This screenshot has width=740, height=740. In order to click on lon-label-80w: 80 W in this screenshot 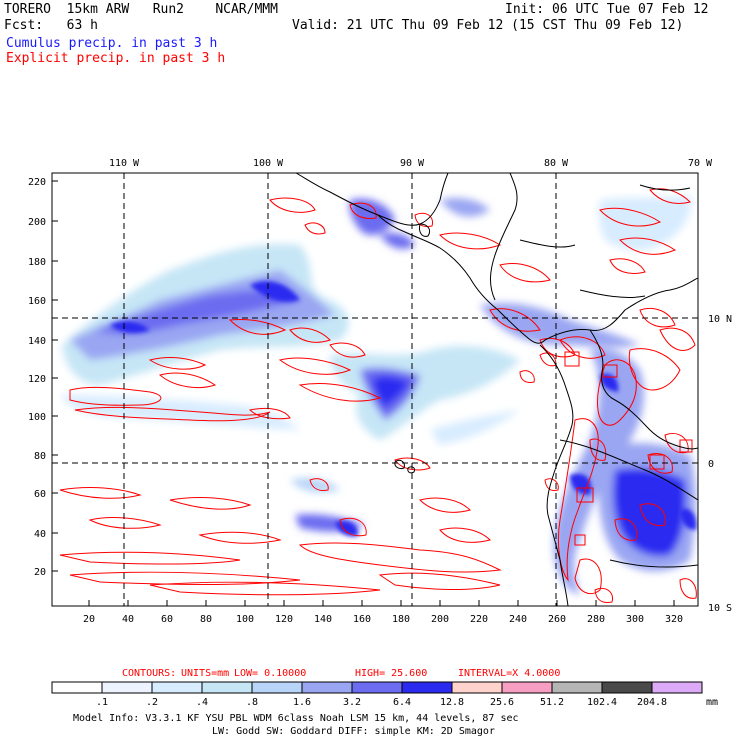, I will do `click(556, 163)`.